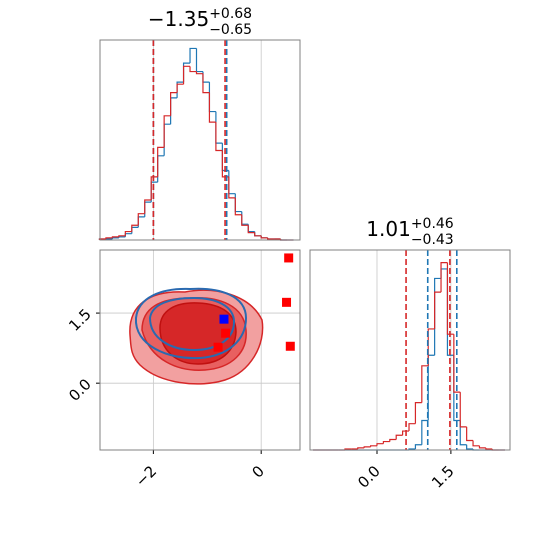  I want to click on x-tick-label: −2, so click(146, 476).